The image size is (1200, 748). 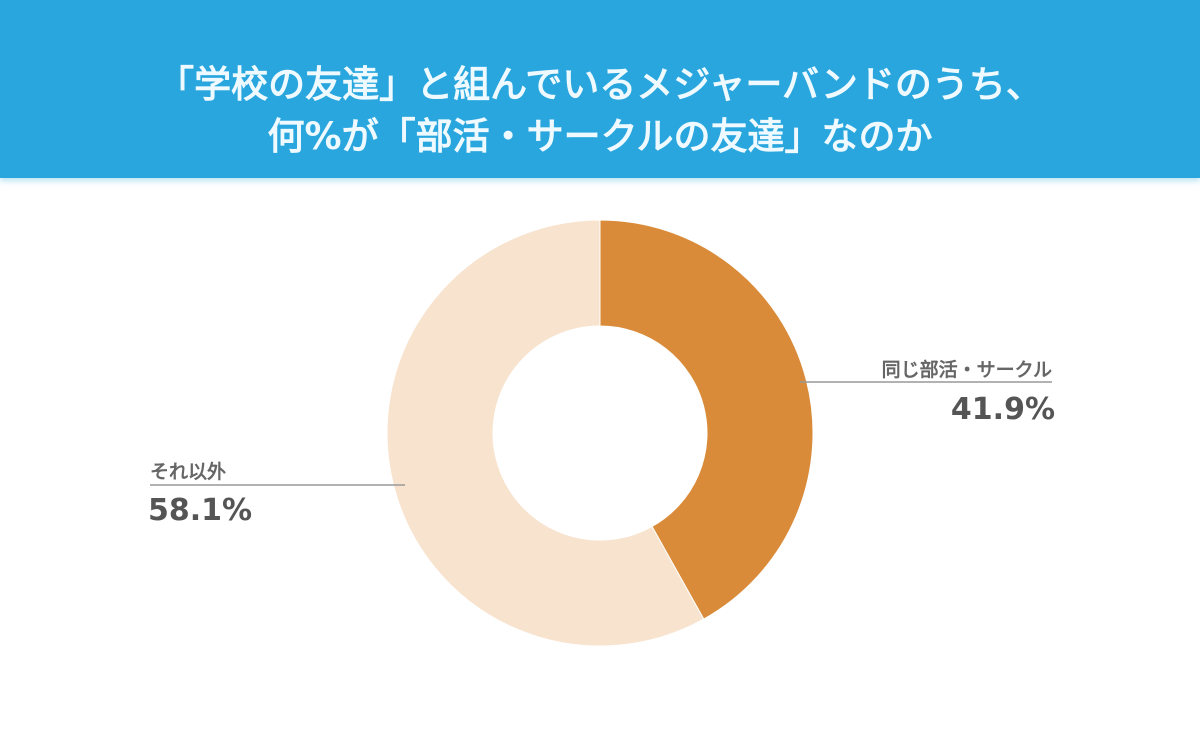 I want to click on chart-title-line2: 何%が「部活・サークルの友達」なのか, so click(x=600, y=136).